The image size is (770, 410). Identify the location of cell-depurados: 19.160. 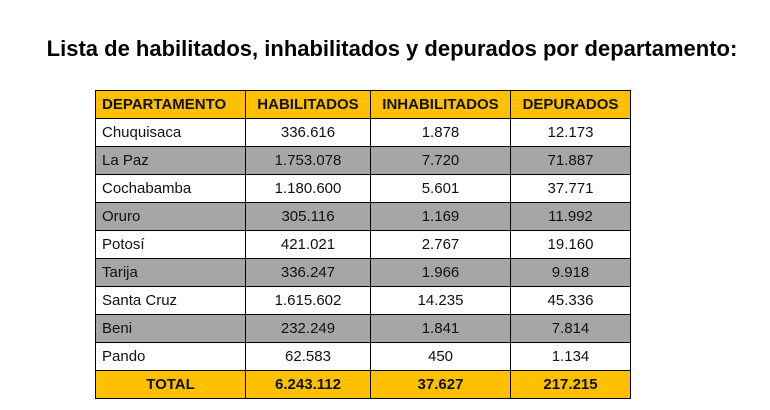
(570, 244).